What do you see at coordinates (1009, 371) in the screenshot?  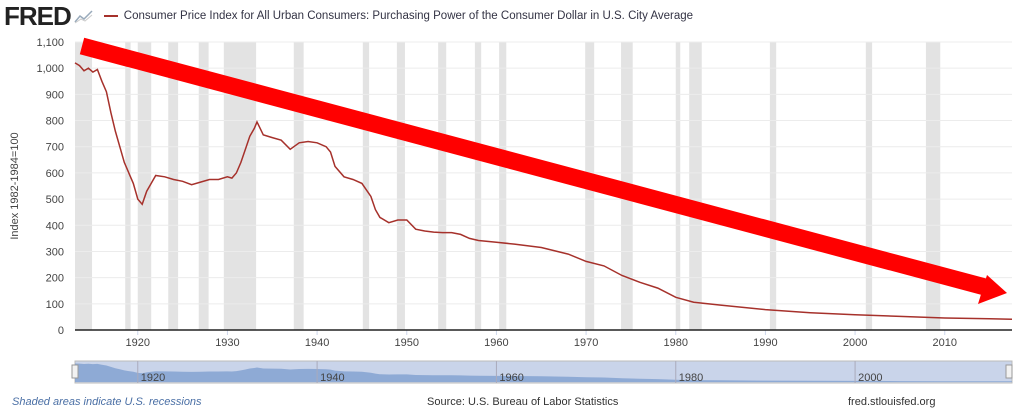 I see `navigator-handle-right` at bounding box center [1009, 371].